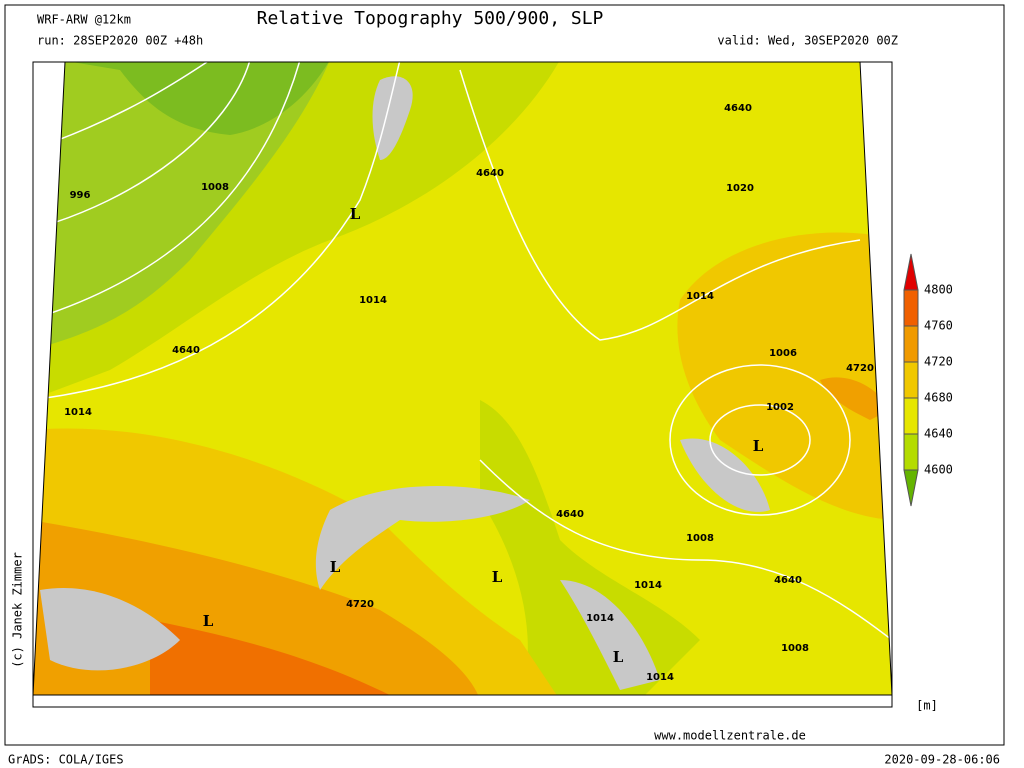  Describe the element at coordinates (392, 118) in the screenshot. I see `scandes` at that location.